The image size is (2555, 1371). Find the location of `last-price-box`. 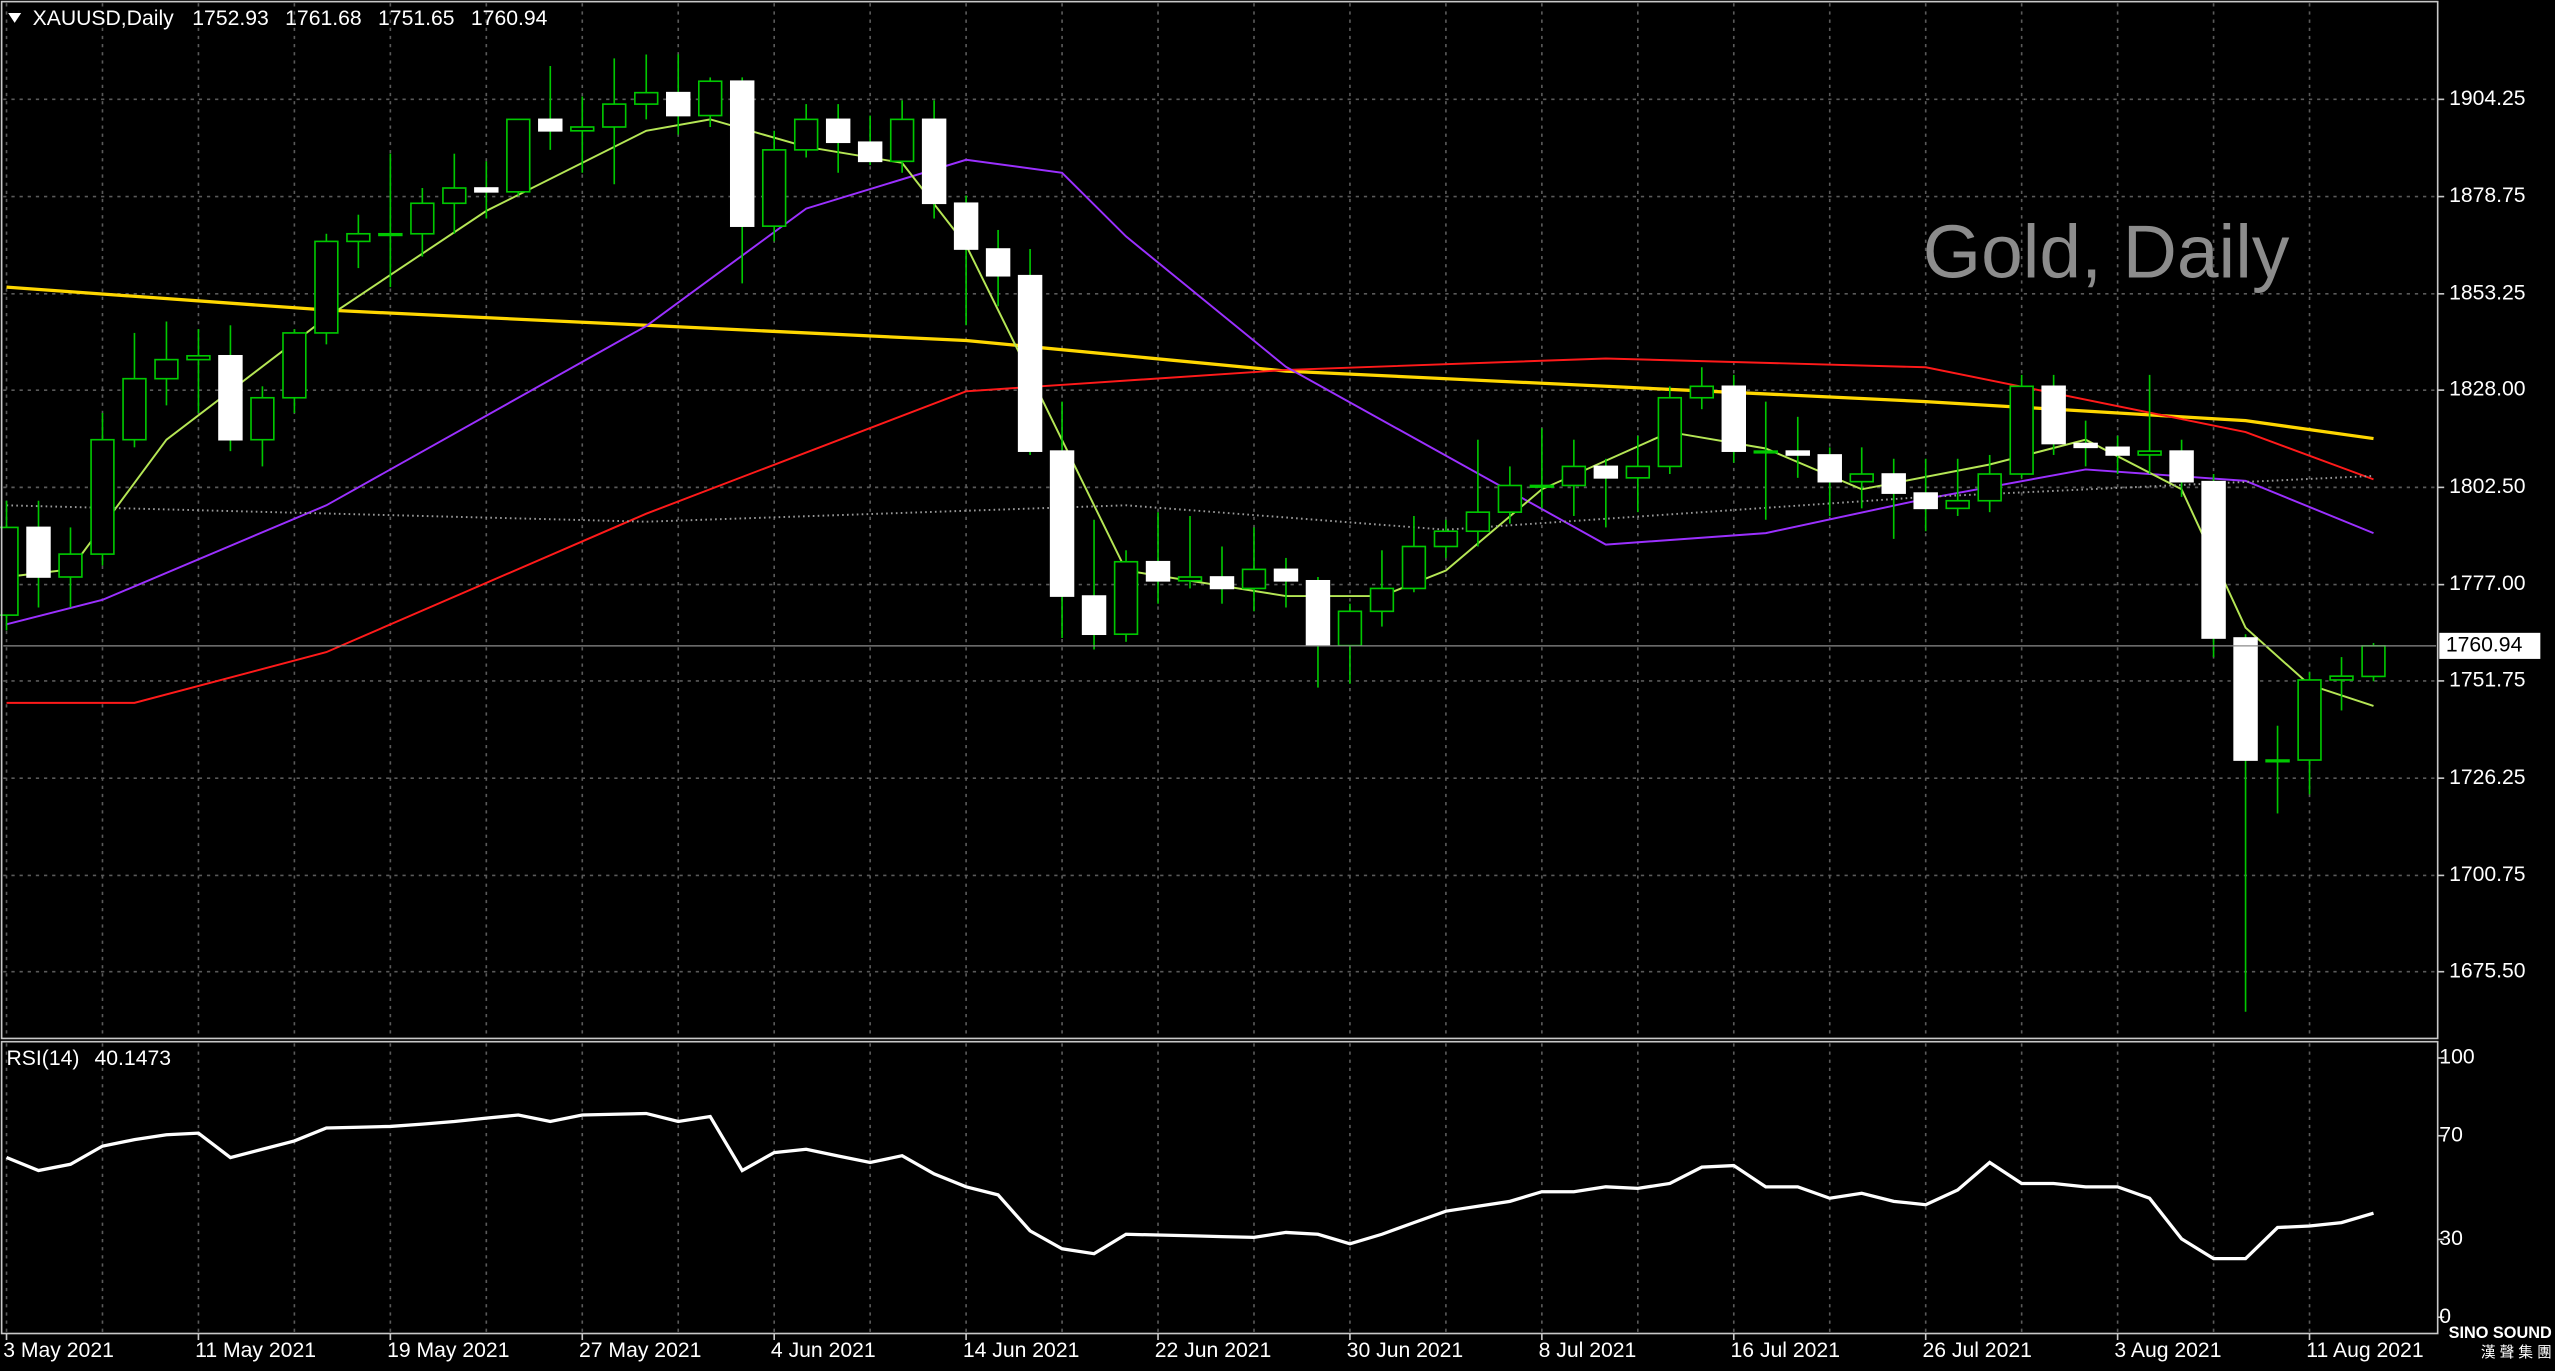

last-price-box is located at coordinates (2490, 645).